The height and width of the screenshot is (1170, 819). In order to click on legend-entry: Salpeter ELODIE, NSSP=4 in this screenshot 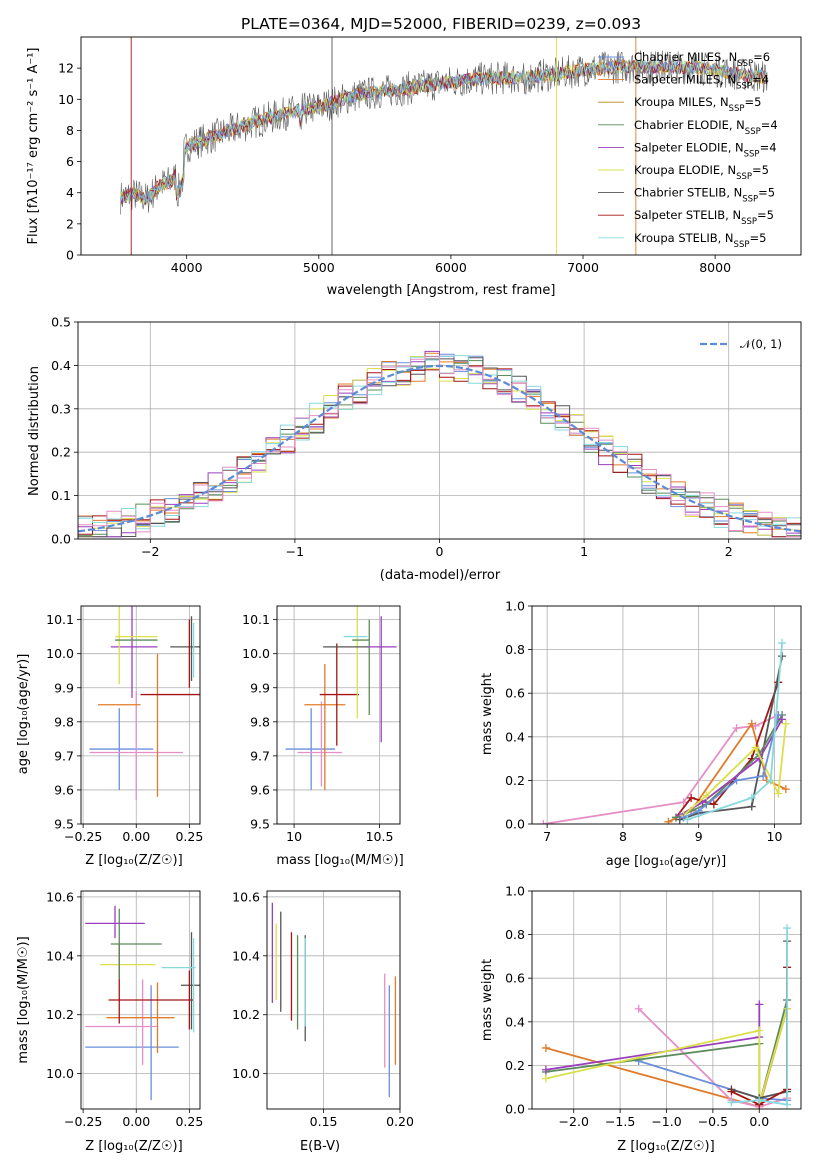, I will do `click(705, 149)`.